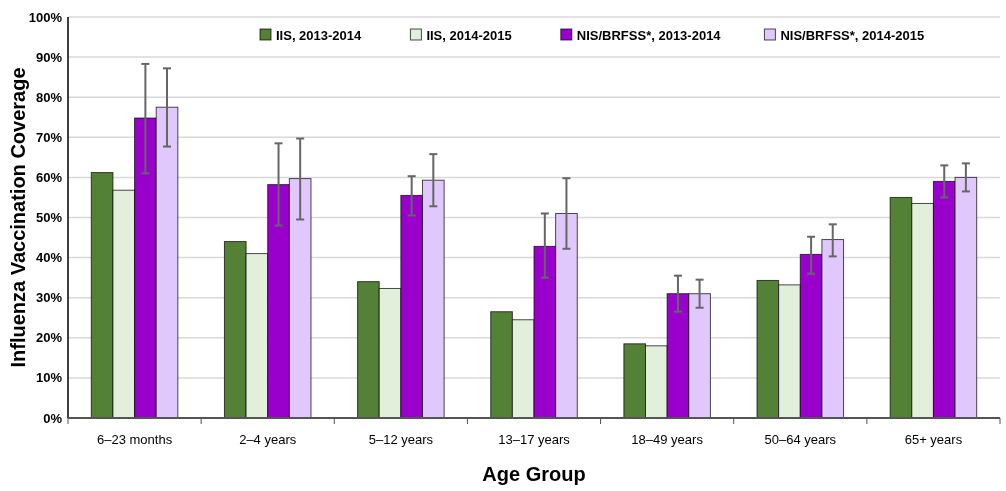 The image size is (1006, 491). Describe the element at coordinates (49, 177) in the screenshot. I see `y-tick-label: 60%` at that location.